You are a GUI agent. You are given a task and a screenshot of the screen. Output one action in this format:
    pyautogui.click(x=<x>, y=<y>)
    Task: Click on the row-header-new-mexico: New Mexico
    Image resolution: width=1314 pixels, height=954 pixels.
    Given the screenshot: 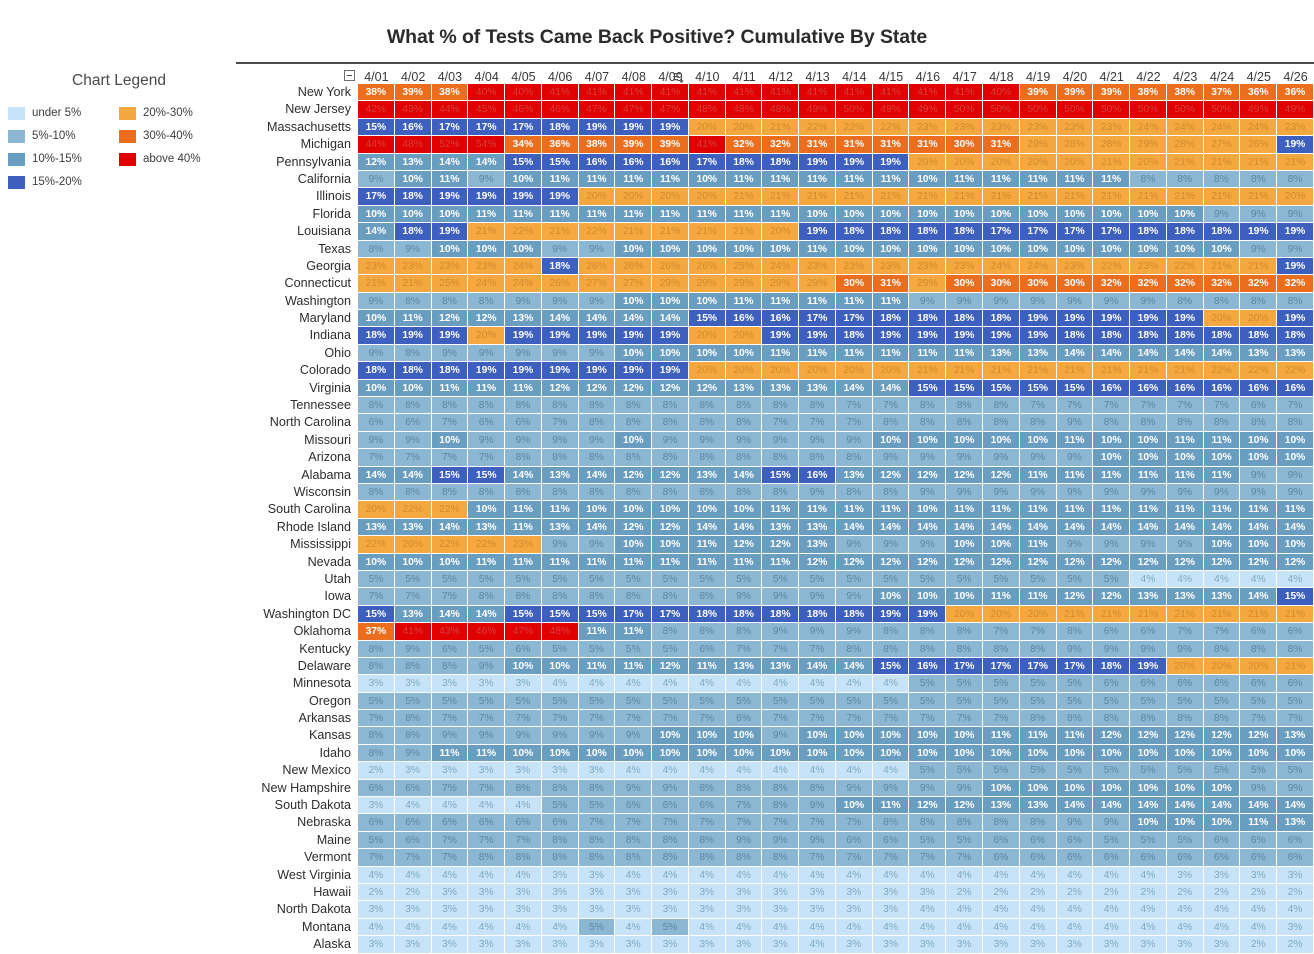 What is the action you would take?
    pyautogui.click(x=316, y=770)
    